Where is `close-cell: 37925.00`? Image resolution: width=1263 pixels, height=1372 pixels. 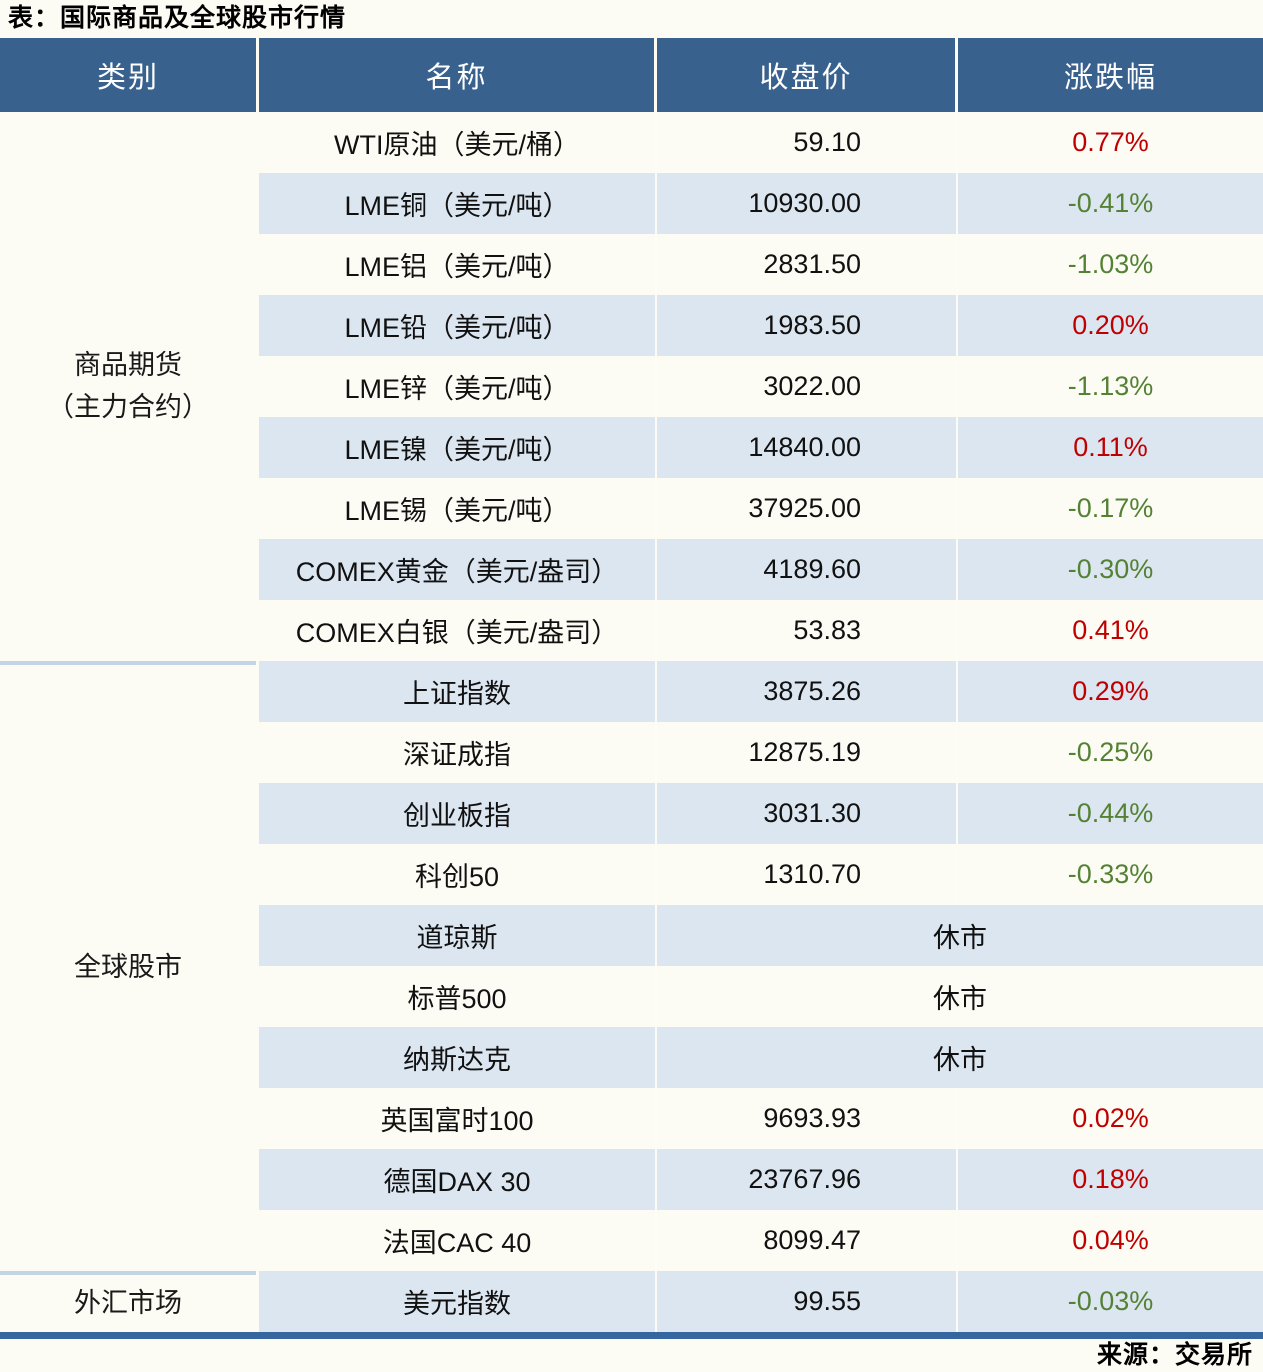
close-cell: 37925.00 is located at coordinates (807, 508).